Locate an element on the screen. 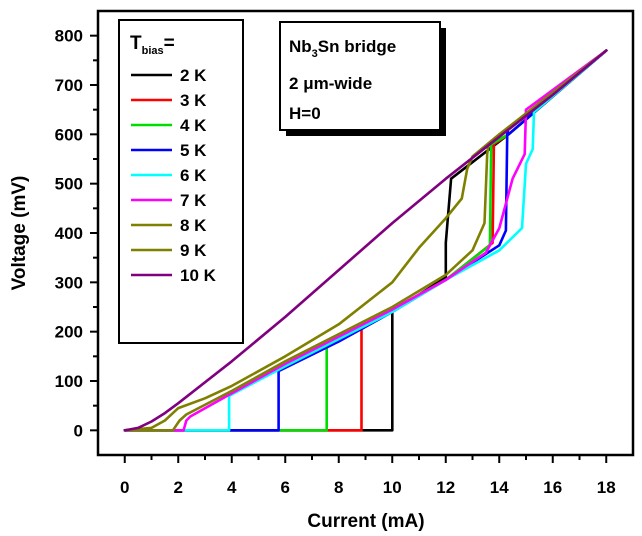  legend-label: 6 K is located at coordinates (193, 175).